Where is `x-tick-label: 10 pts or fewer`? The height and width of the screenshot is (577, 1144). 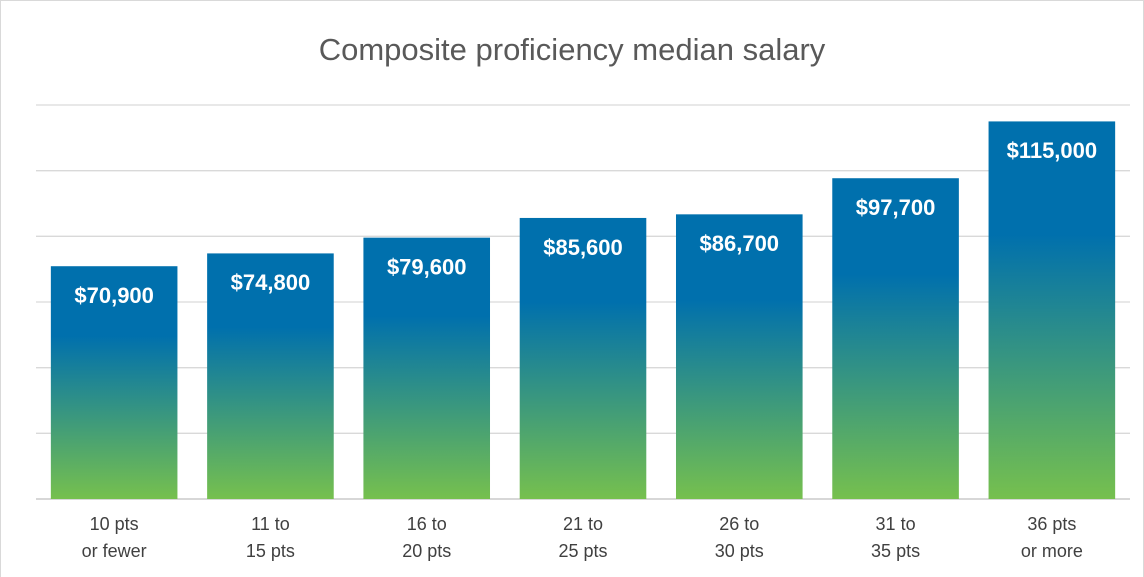 x-tick-label: 10 pts or fewer is located at coordinates (114, 537).